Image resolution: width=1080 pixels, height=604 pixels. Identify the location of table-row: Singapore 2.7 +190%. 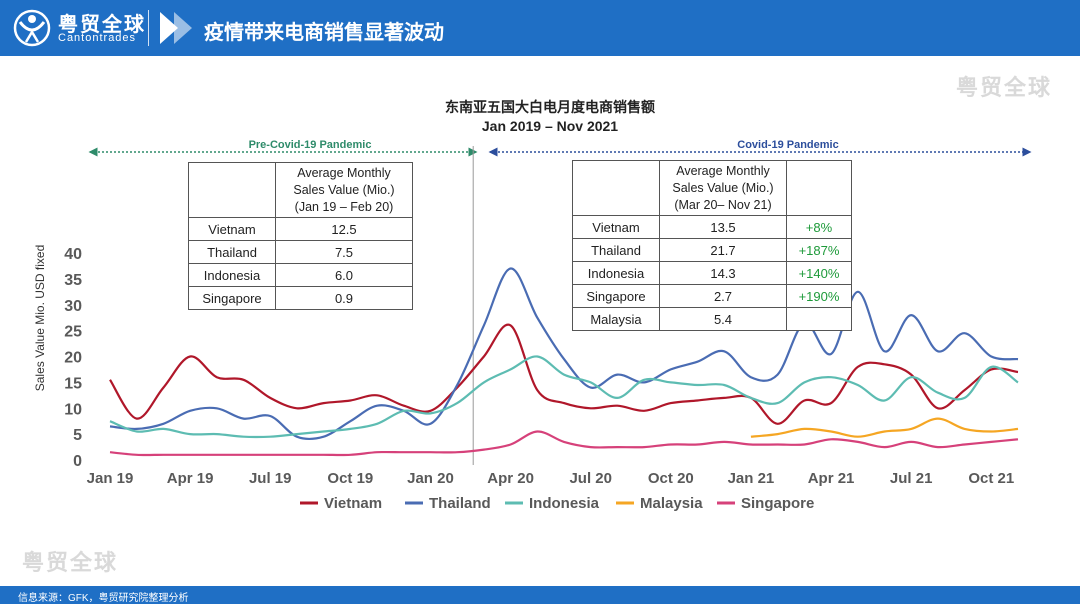
(712, 296).